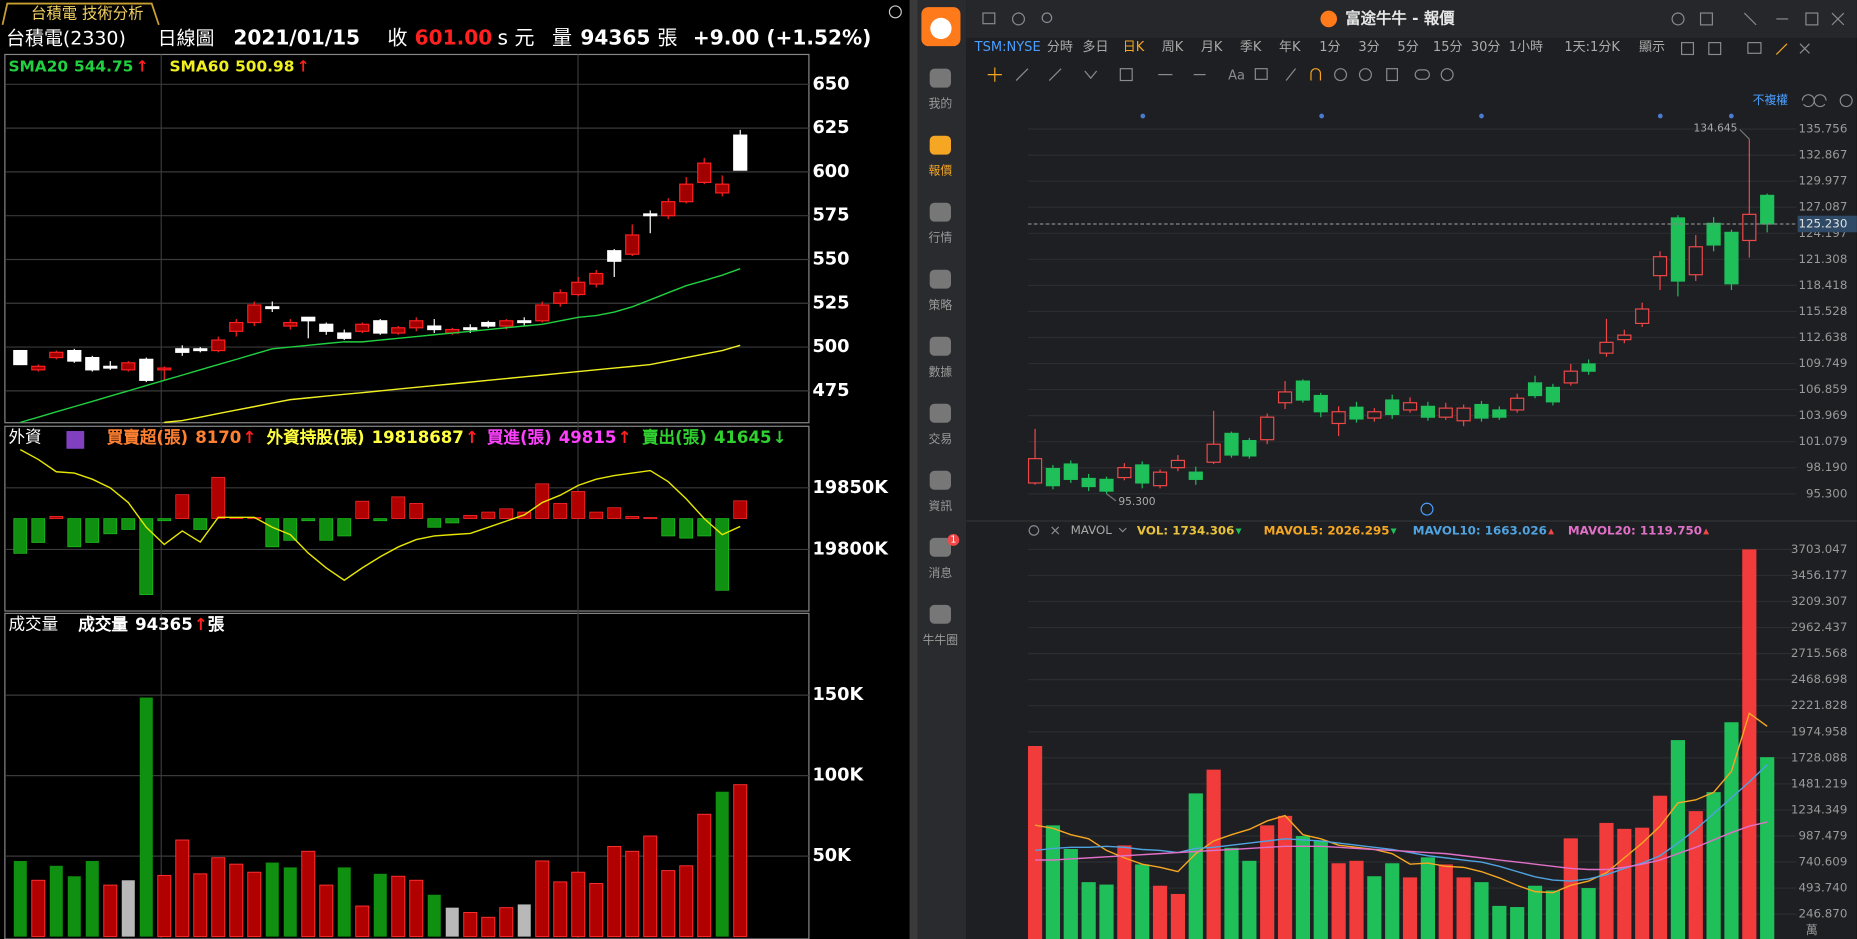 The height and width of the screenshot is (939, 1857). Describe the element at coordinates (1819, 783) in the screenshot. I see `y-tick-label: 1481.219` at that location.